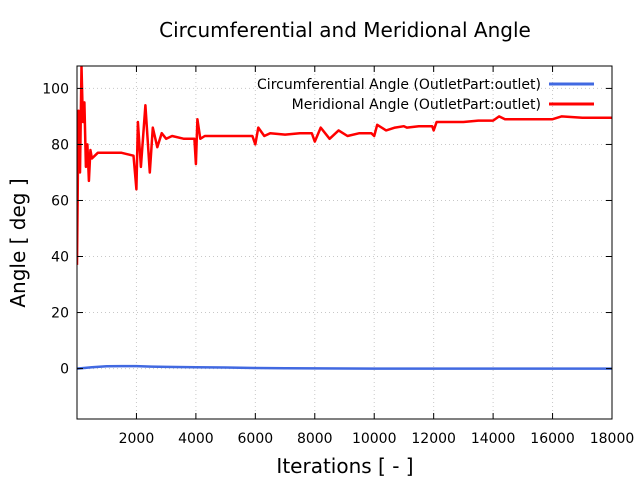 This screenshot has height=480, width=640. Describe the element at coordinates (374, 439) in the screenshot. I see `x-tick-label: 10000` at that location.